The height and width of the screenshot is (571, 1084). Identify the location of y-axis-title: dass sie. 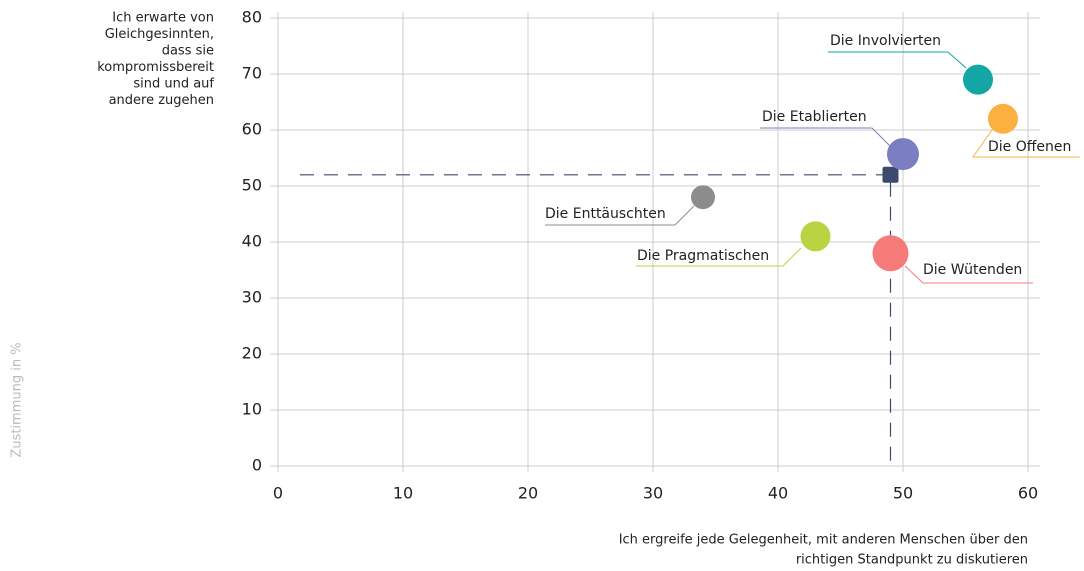
(188, 51).